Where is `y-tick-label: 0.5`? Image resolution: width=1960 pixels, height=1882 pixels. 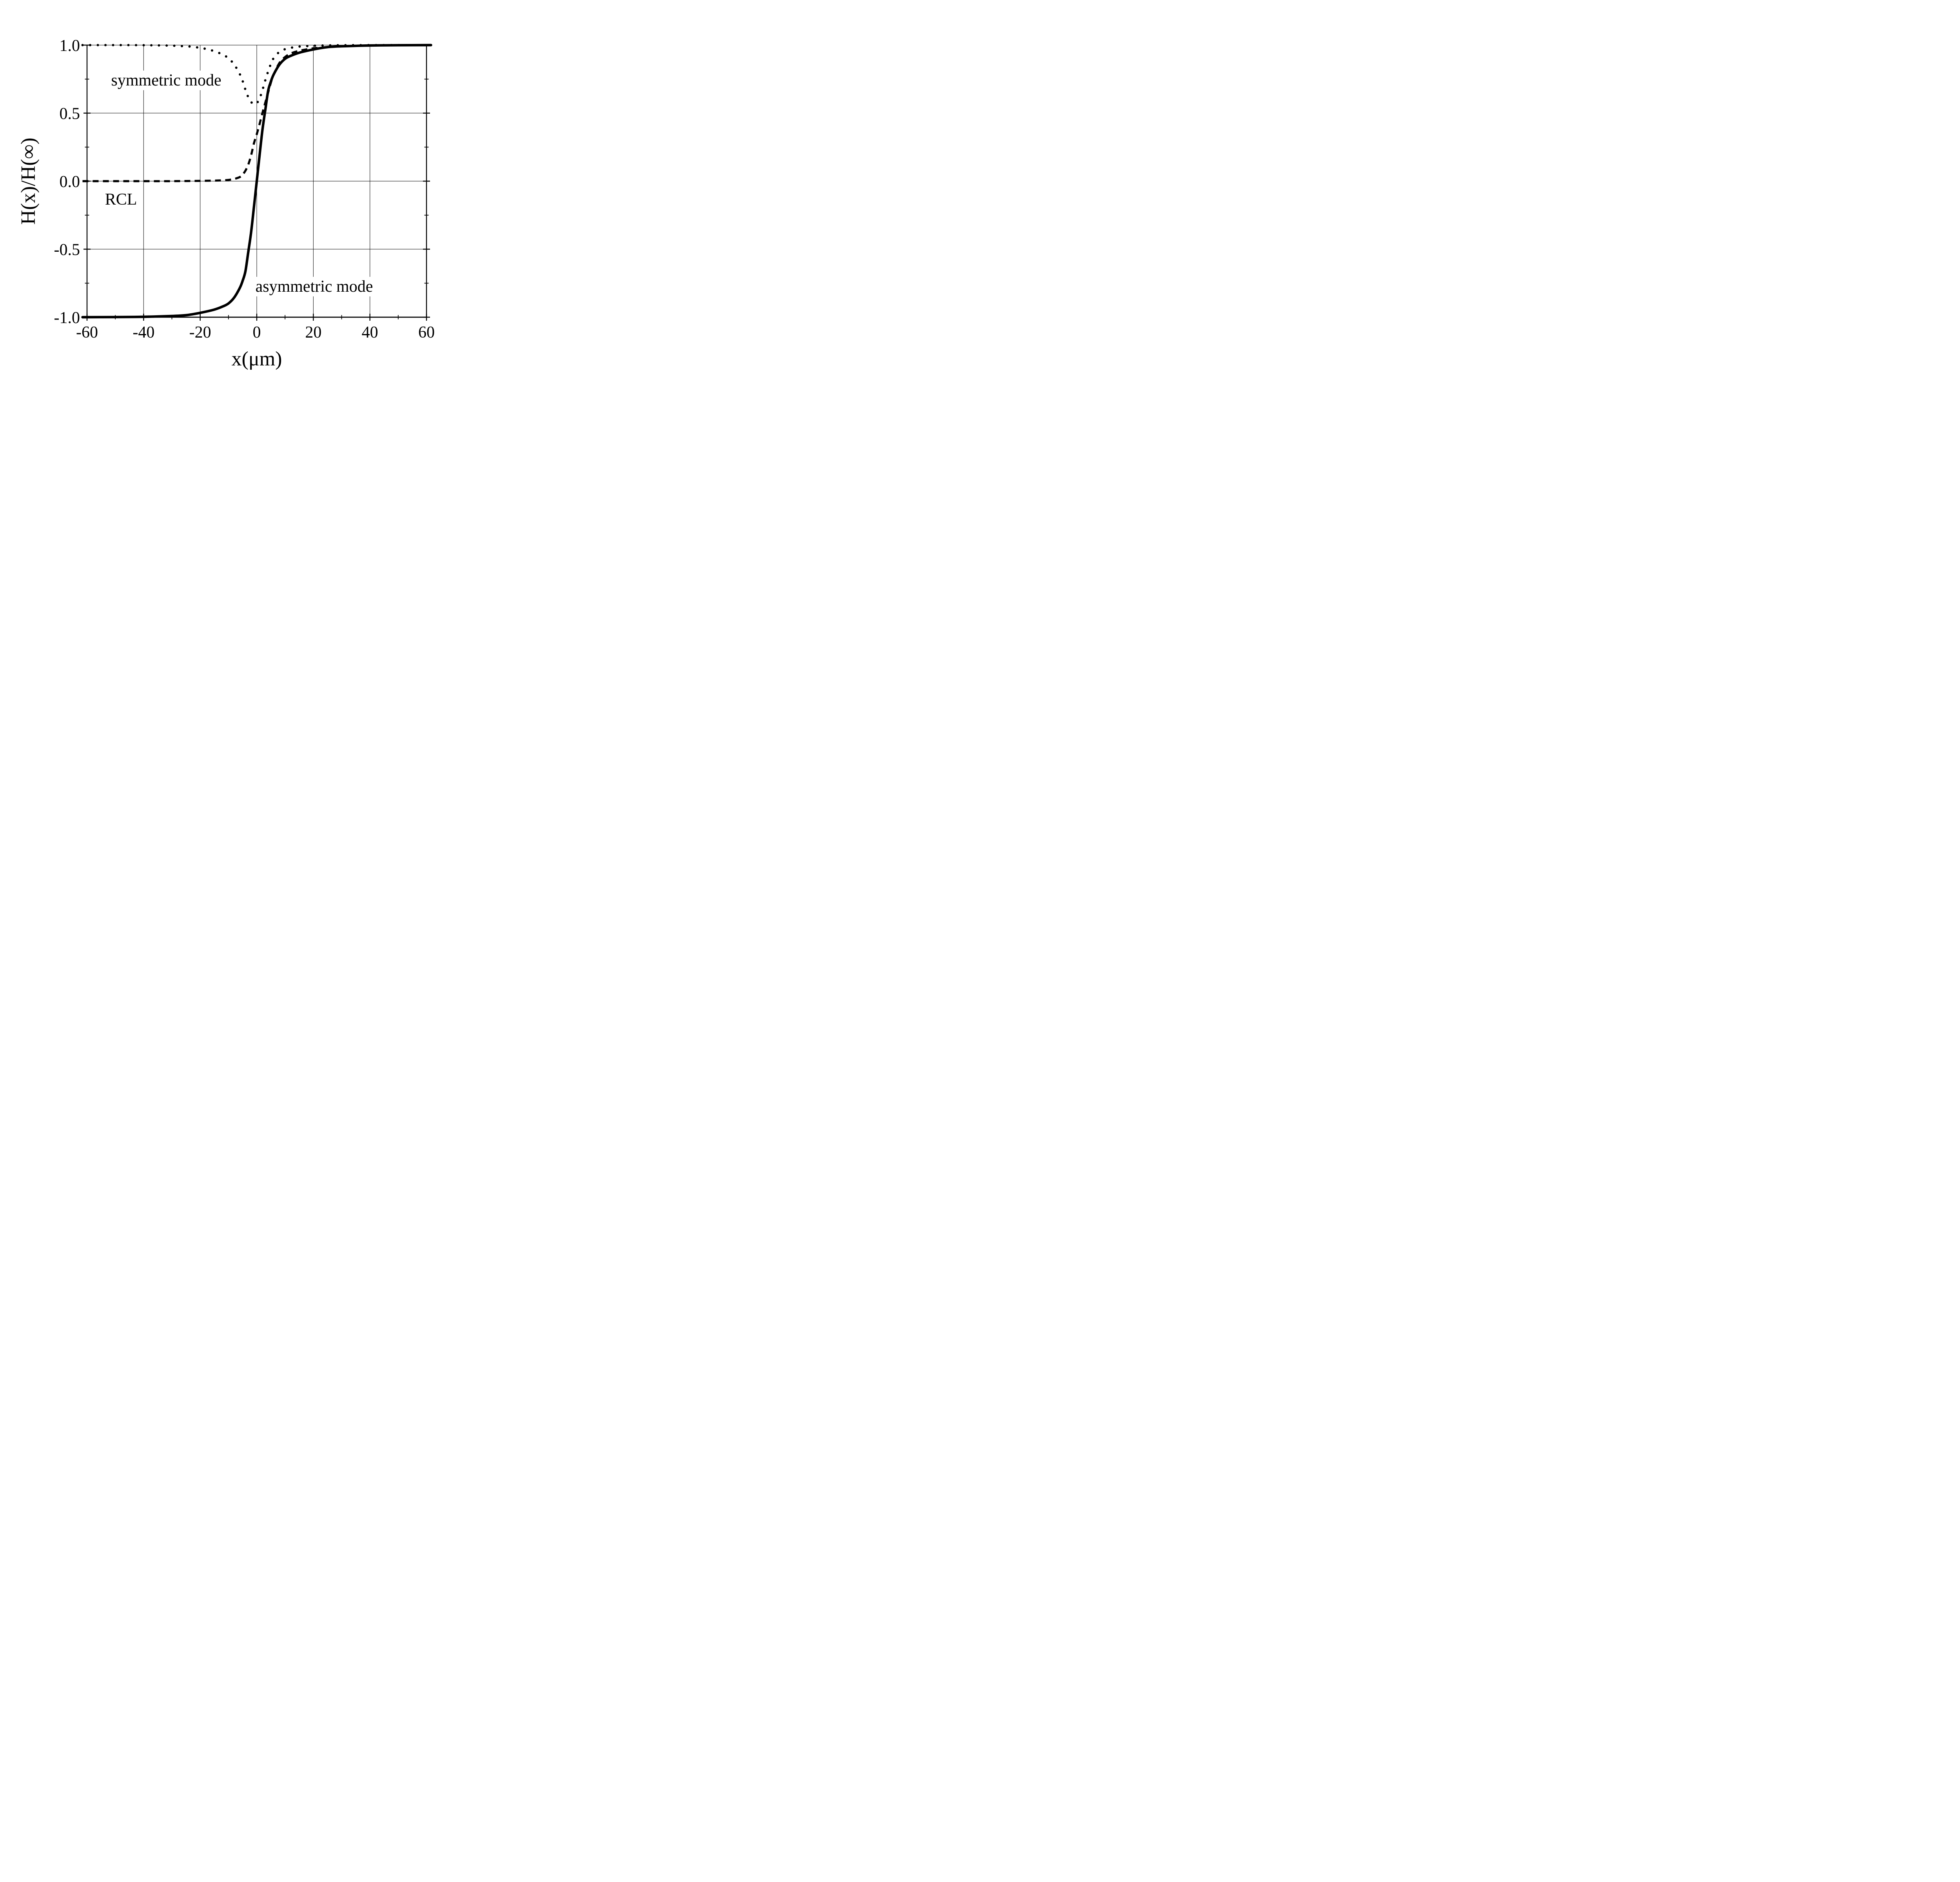
y-tick-label: 0.5 is located at coordinates (70, 114).